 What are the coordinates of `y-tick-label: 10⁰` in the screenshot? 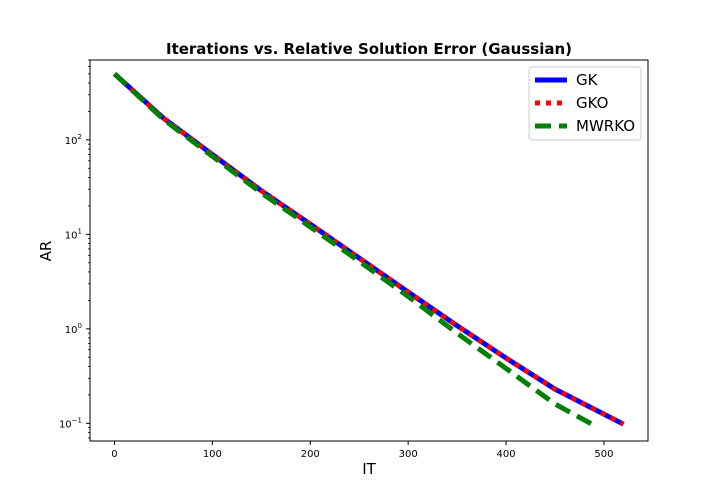 It's located at (73, 329).